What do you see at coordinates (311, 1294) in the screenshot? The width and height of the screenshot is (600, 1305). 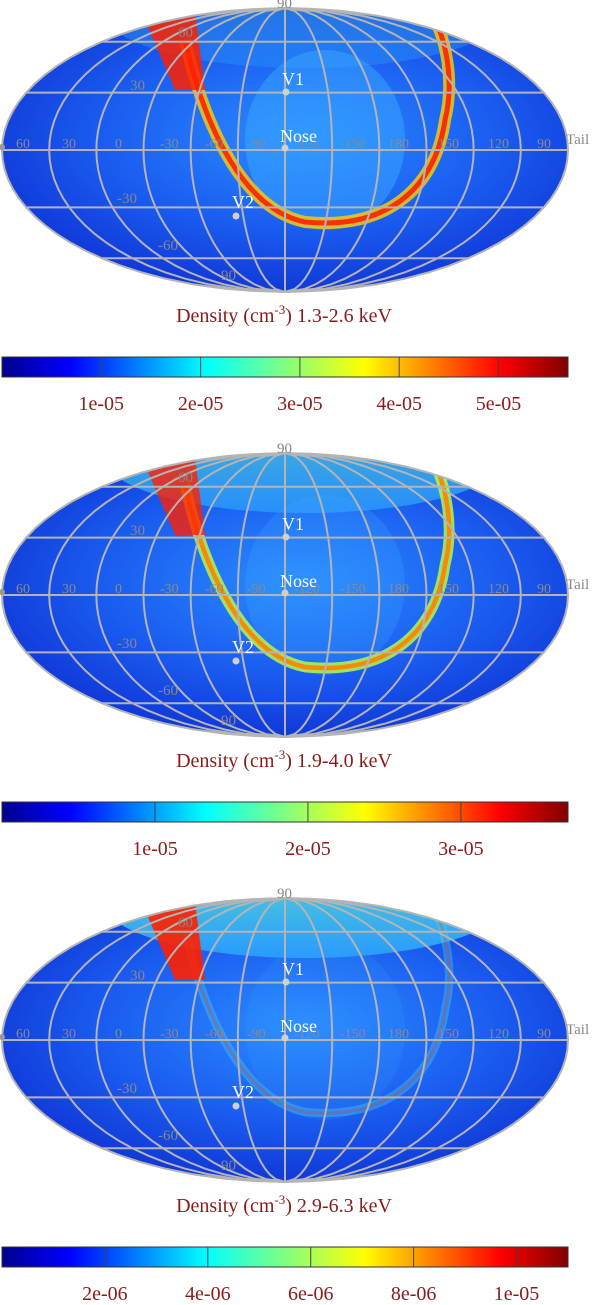 I see `colorbar-tick-label: 6e-06` at bounding box center [311, 1294].